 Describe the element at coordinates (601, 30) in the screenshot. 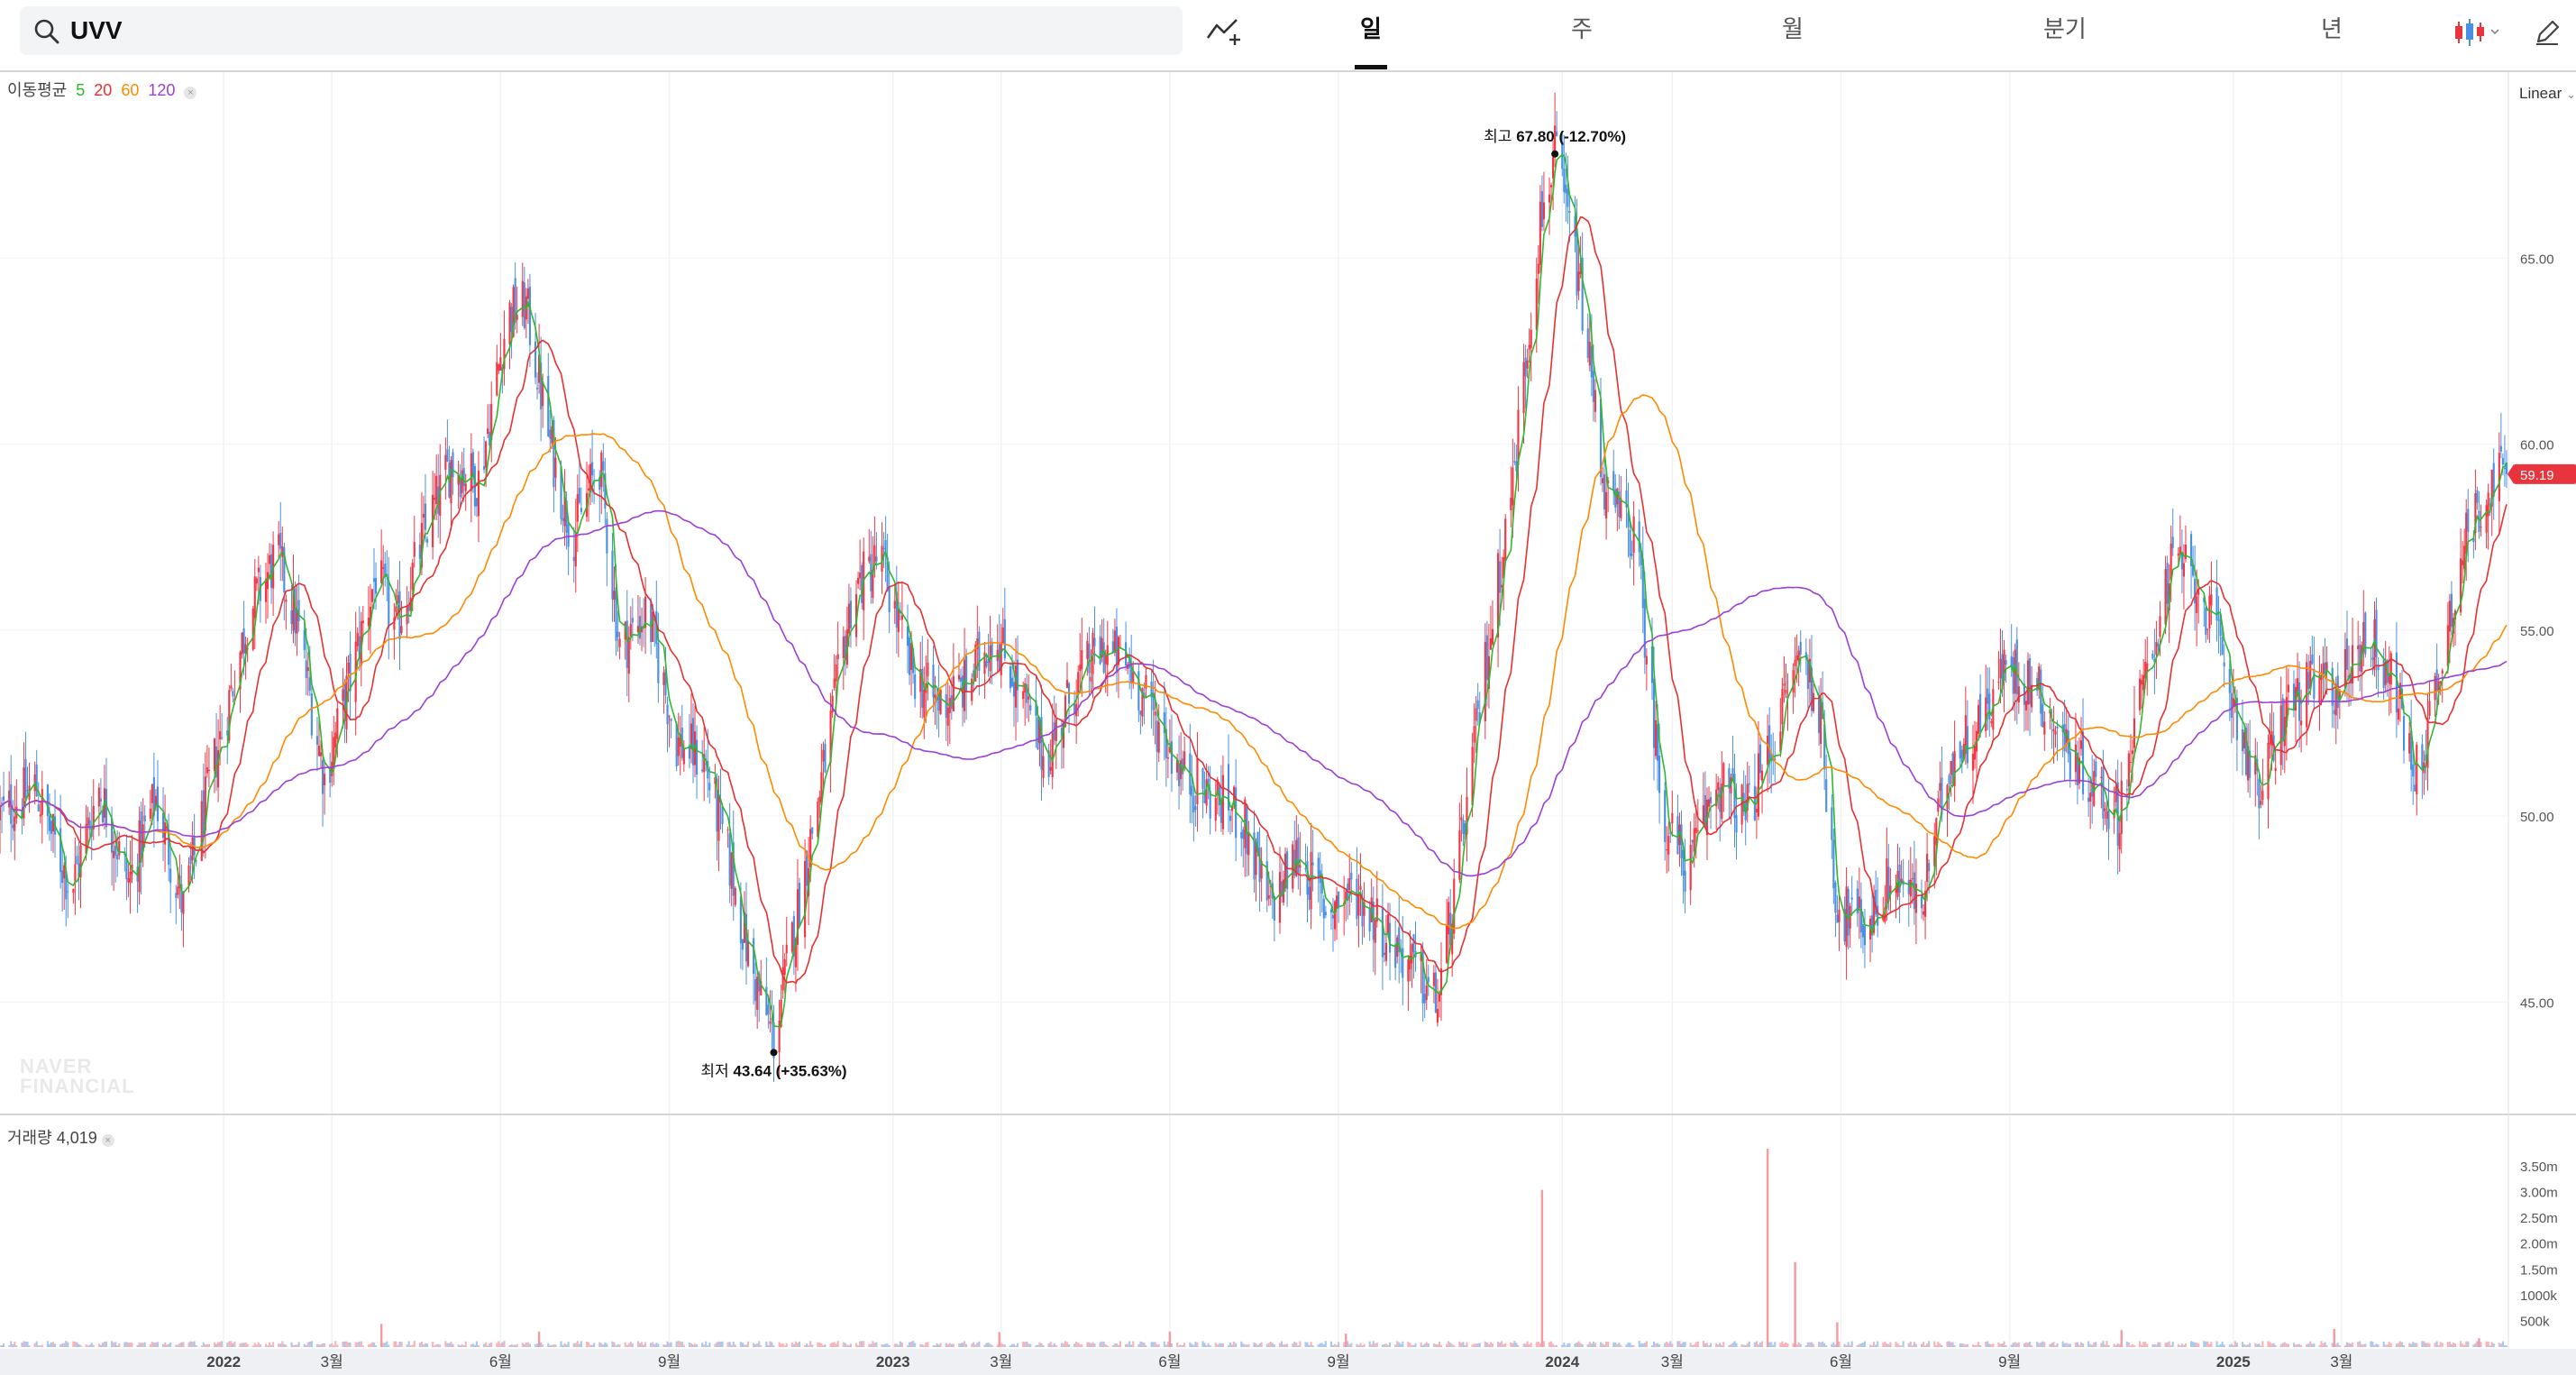

I see `search-box: UVV` at that location.